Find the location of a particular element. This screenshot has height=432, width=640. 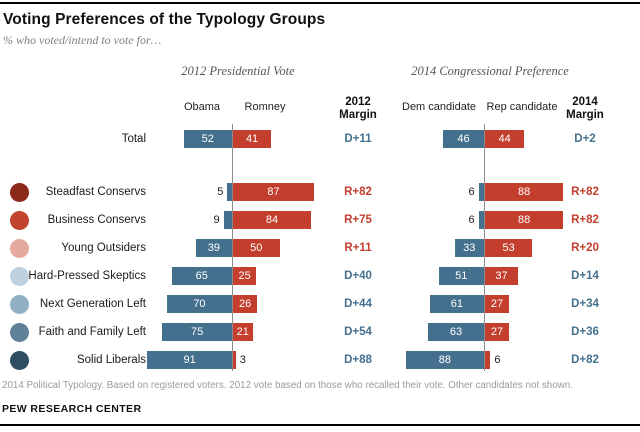

margin-value-2012: R+11 is located at coordinates (358, 248).